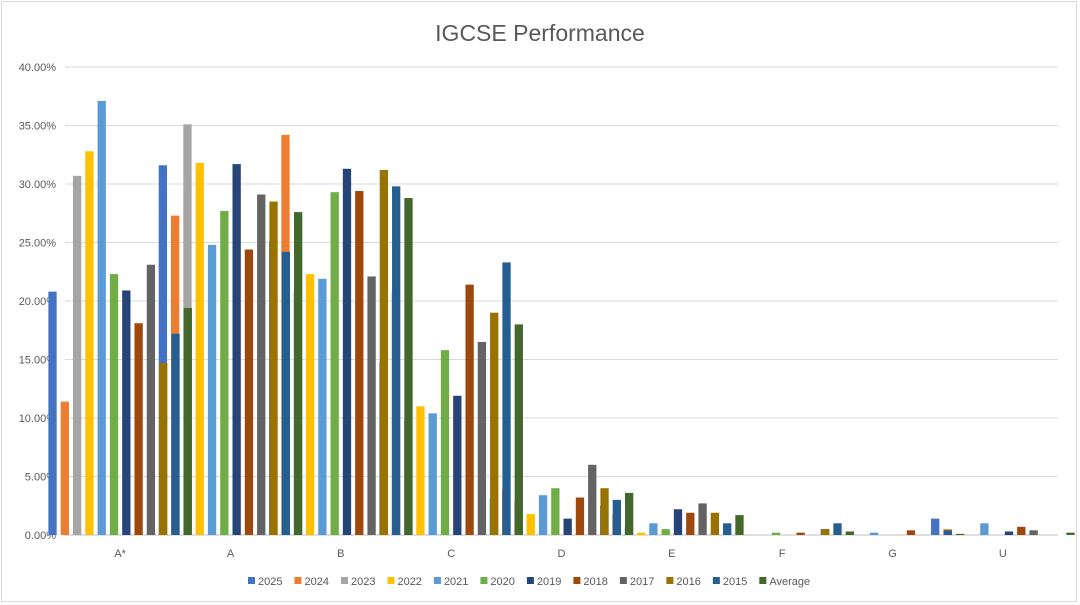 This screenshot has width=1080, height=605. What do you see at coordinates (837, 529) in the screenshot?
I see `bar-2015-F` at bounding box center [837, 529].